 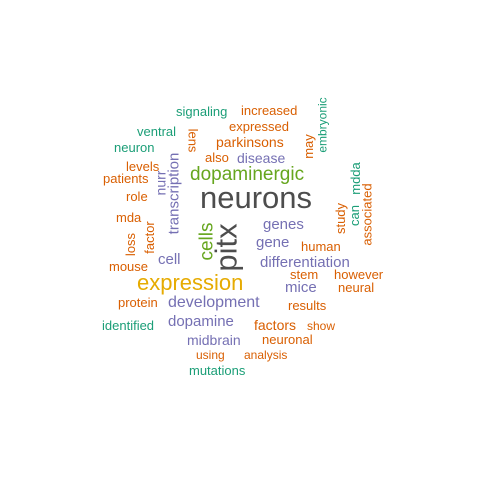 What do you see at coordinates (273, 242) in the screenshot?
I see `word-gene: gene` at bounding box center [273, 242].